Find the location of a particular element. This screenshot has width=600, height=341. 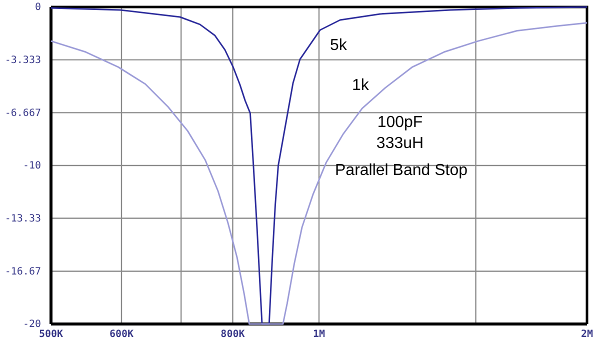

y-tick-label: -13.33 is located at coordinates (22, 218).